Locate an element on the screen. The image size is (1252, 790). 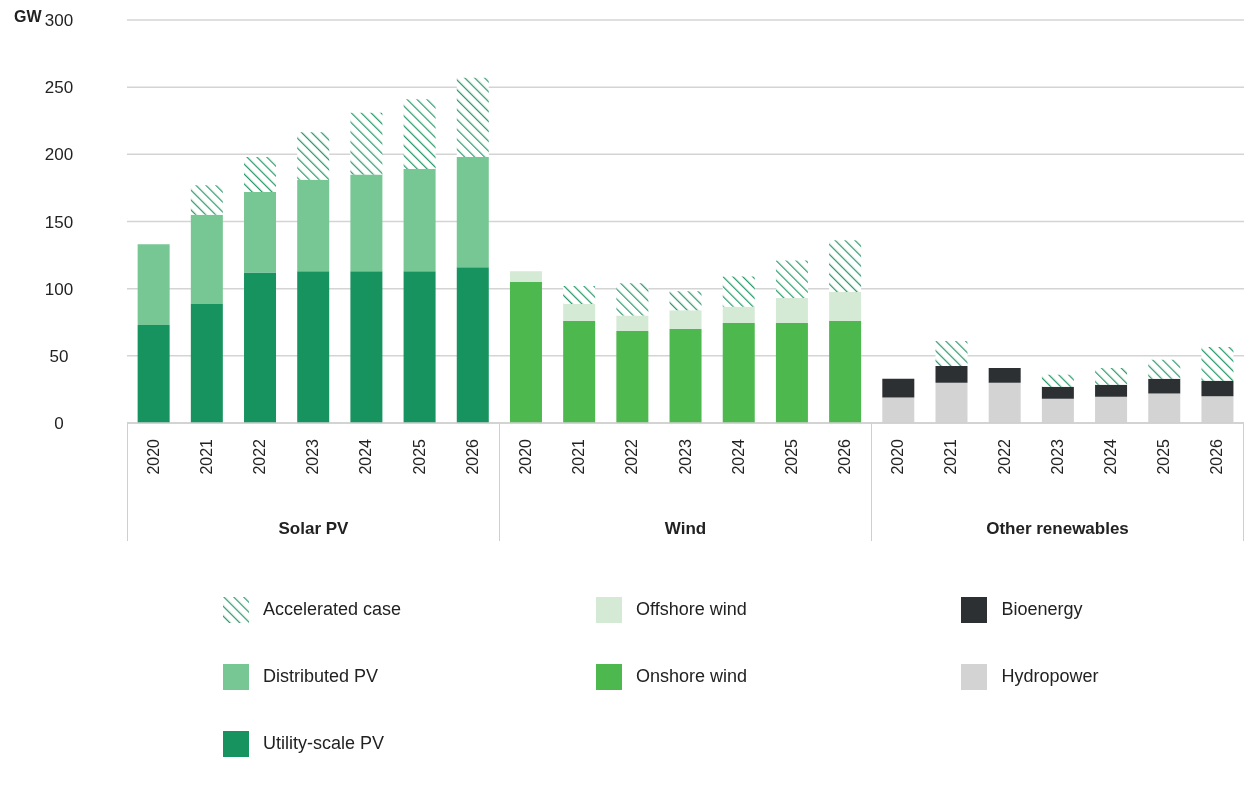
legend-label: Hydropower is located at coordinates (1050, 676).